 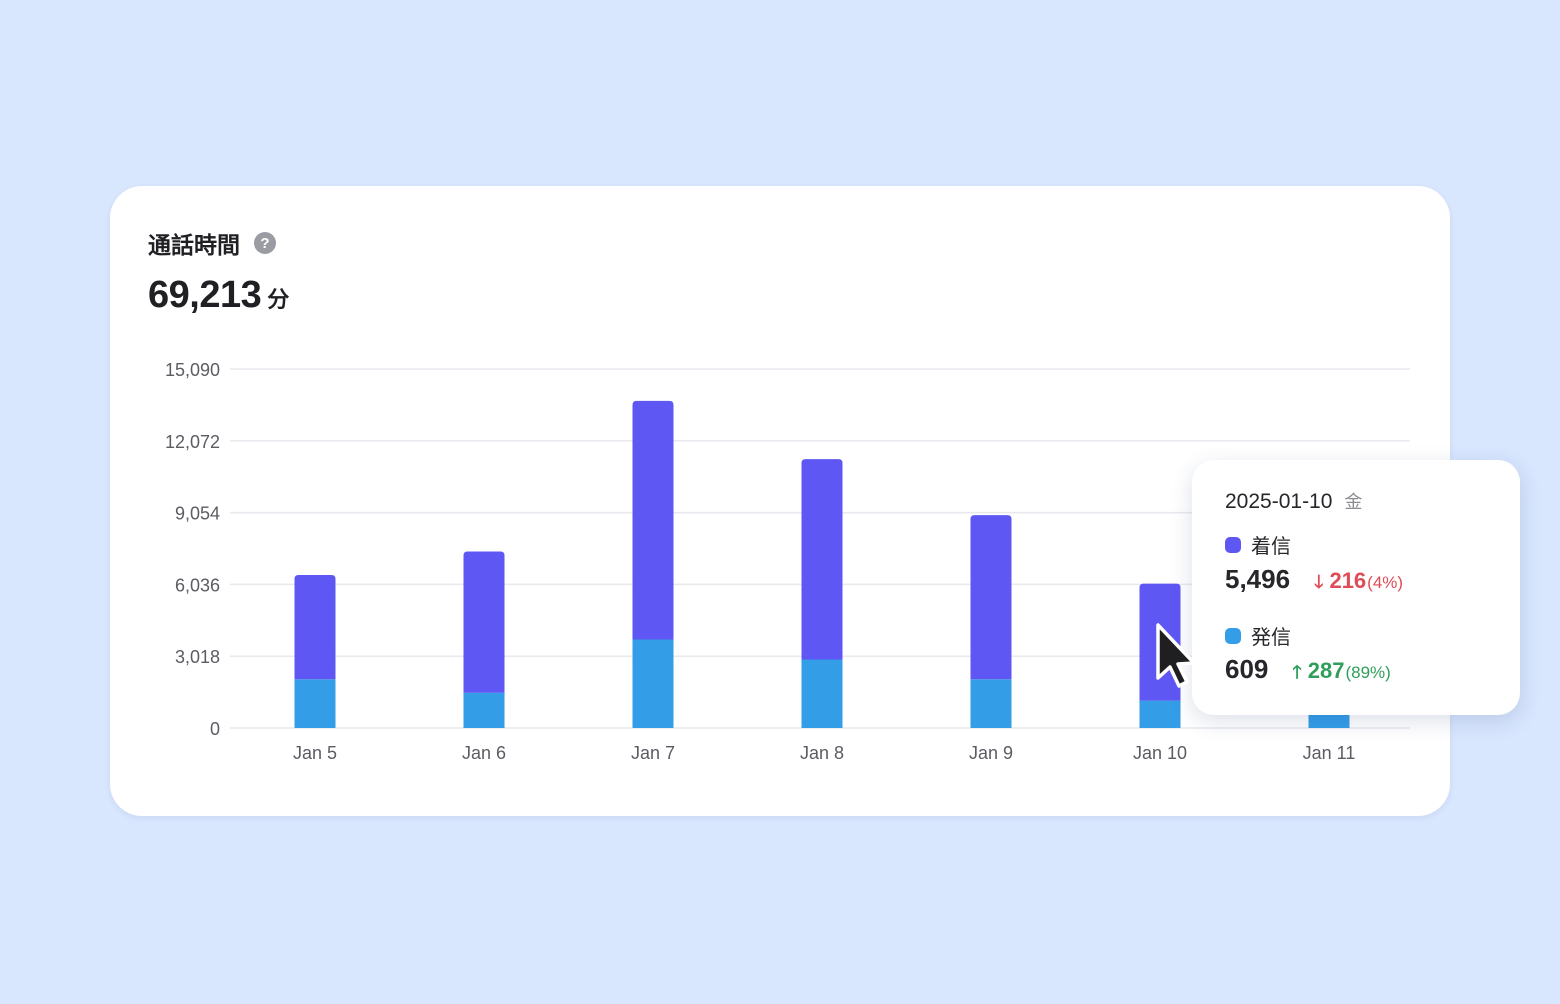 I want to click on tooltip-series-incoming: 着信, so click(x=1258, y=544).